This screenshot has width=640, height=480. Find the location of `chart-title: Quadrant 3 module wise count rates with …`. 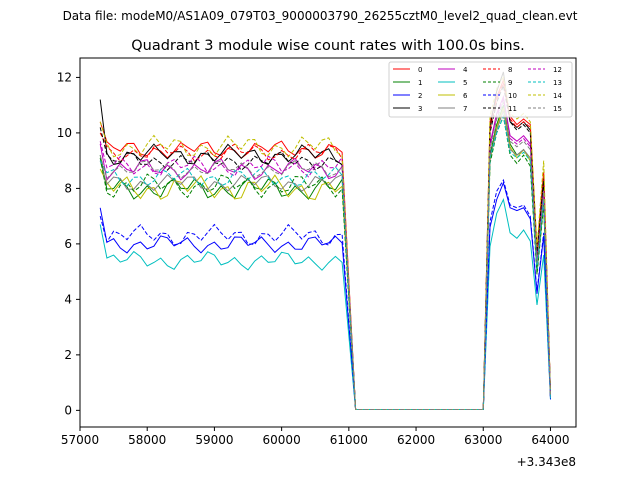

chart-title: Quadrant 3 module wise count rates with … is located at coordinates (328, 46).